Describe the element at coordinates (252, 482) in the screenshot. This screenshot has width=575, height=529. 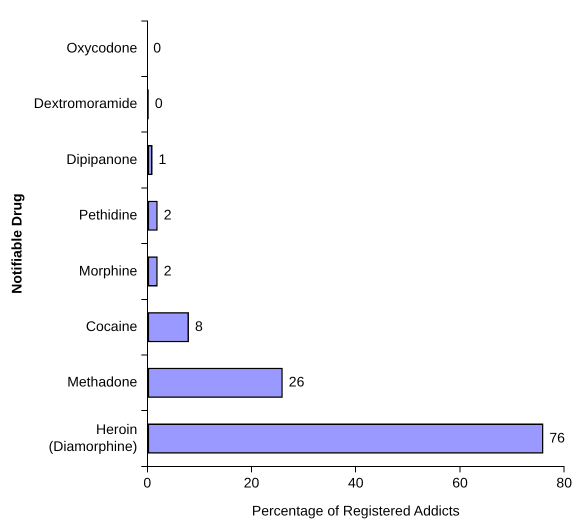
I see `x-tick-label: 20` at that location.